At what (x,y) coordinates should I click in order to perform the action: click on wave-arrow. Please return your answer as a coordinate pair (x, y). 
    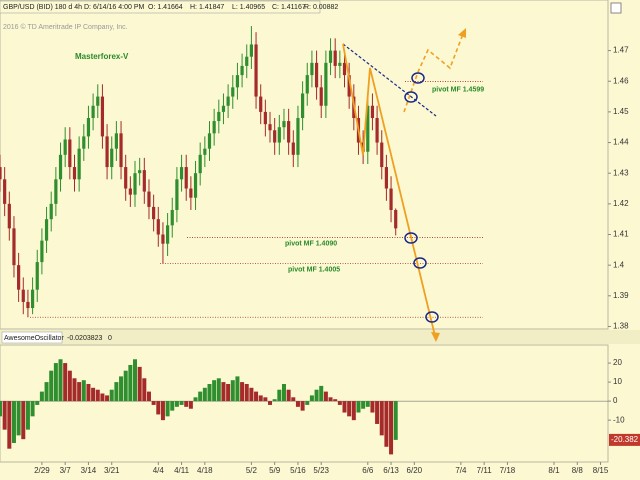
    Looking at the image, I should click on (389, 192).